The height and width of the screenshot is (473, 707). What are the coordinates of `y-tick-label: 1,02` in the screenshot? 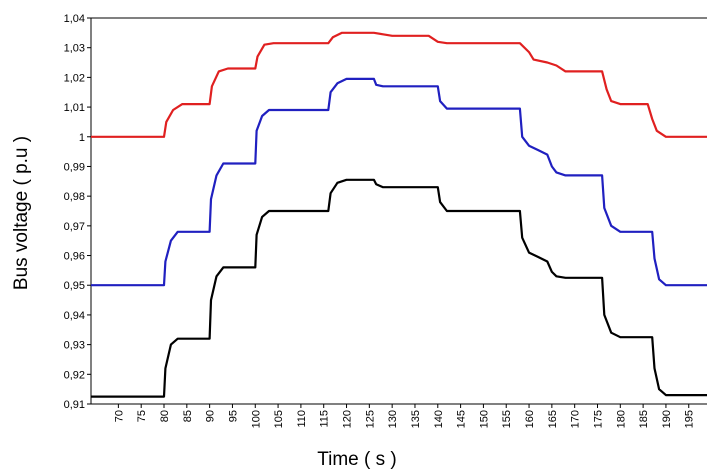 It's located at (74, 78).